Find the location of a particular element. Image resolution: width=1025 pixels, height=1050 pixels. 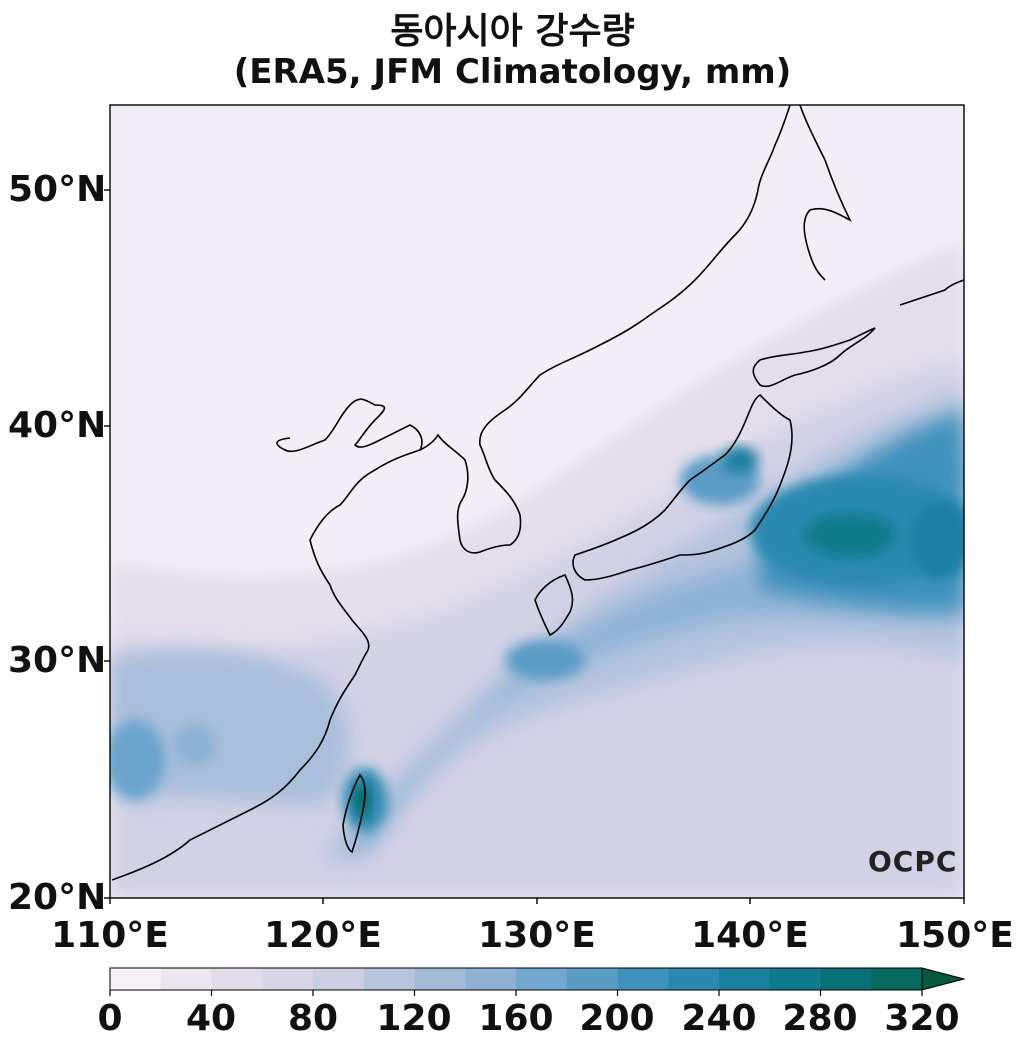

y-tick-label: 40°N is located at coordinates (57, 425).